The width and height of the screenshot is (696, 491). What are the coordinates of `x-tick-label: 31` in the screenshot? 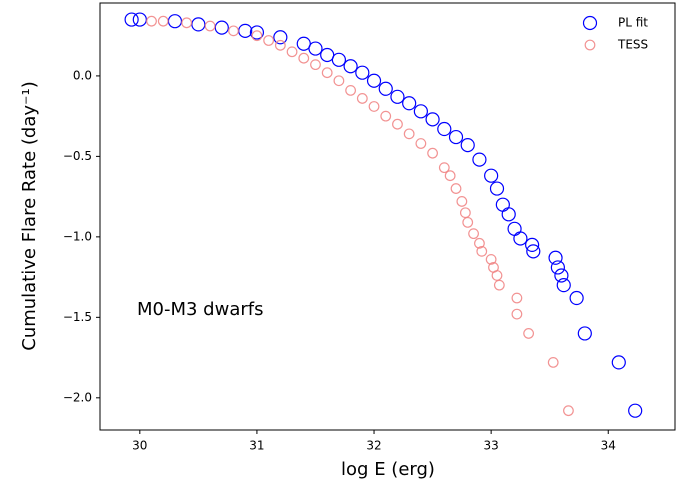 It's located at (256, 446).